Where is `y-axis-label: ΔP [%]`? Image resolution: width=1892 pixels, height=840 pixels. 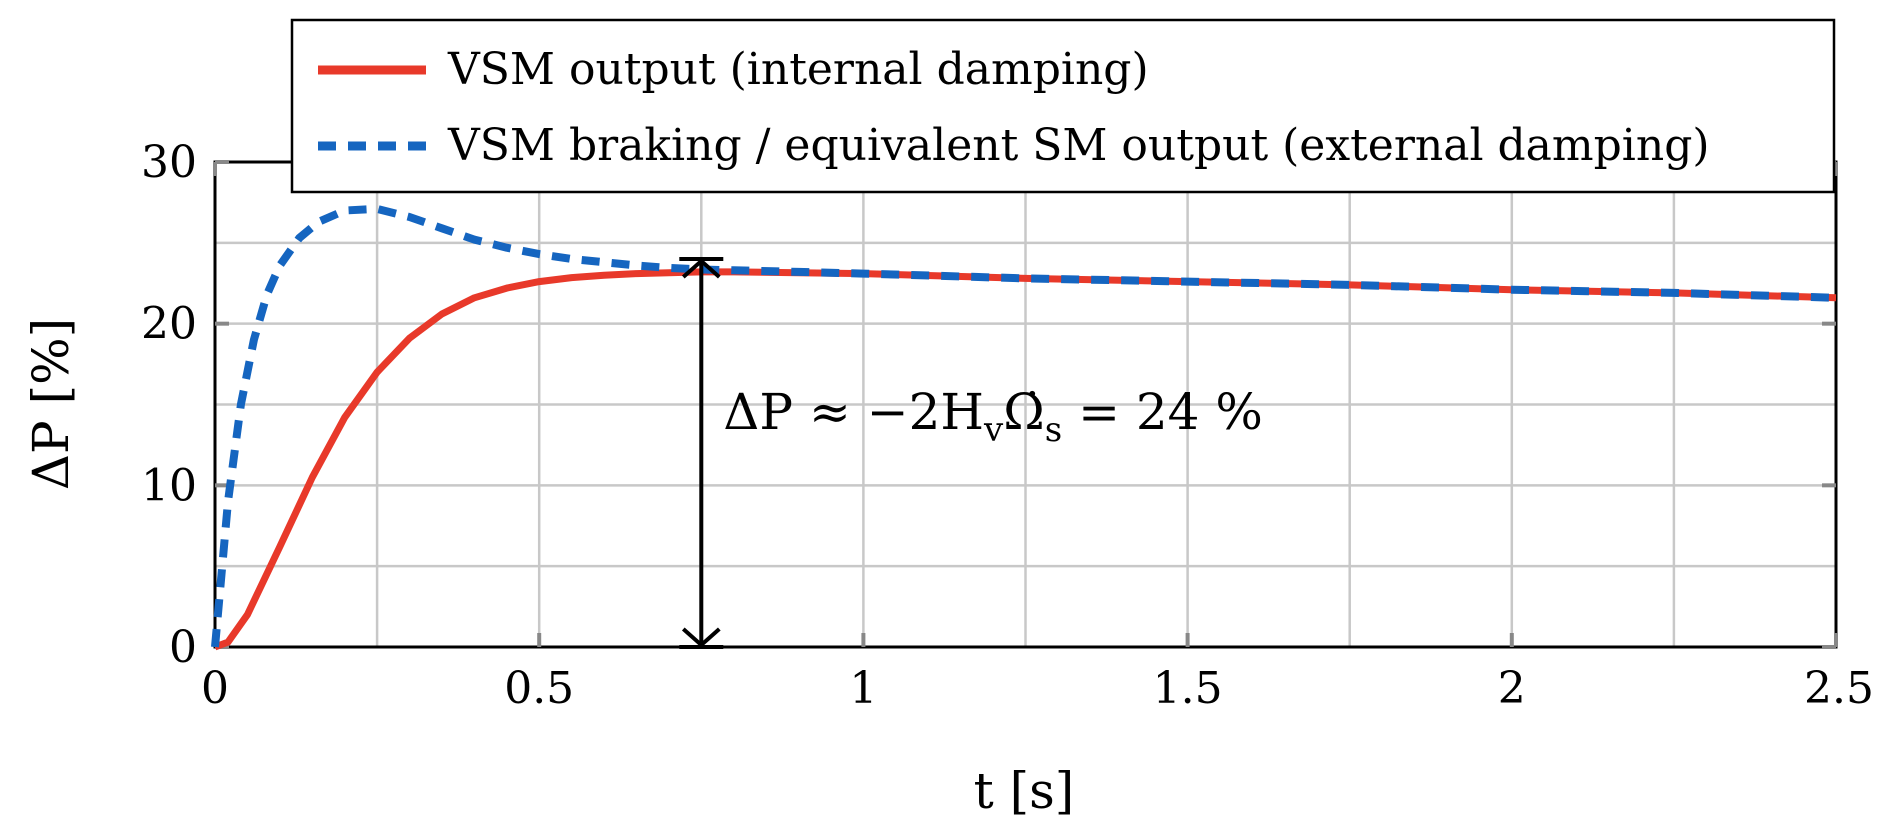
y-axis-label: ΔP [%] is located at coordinates (51, 404).